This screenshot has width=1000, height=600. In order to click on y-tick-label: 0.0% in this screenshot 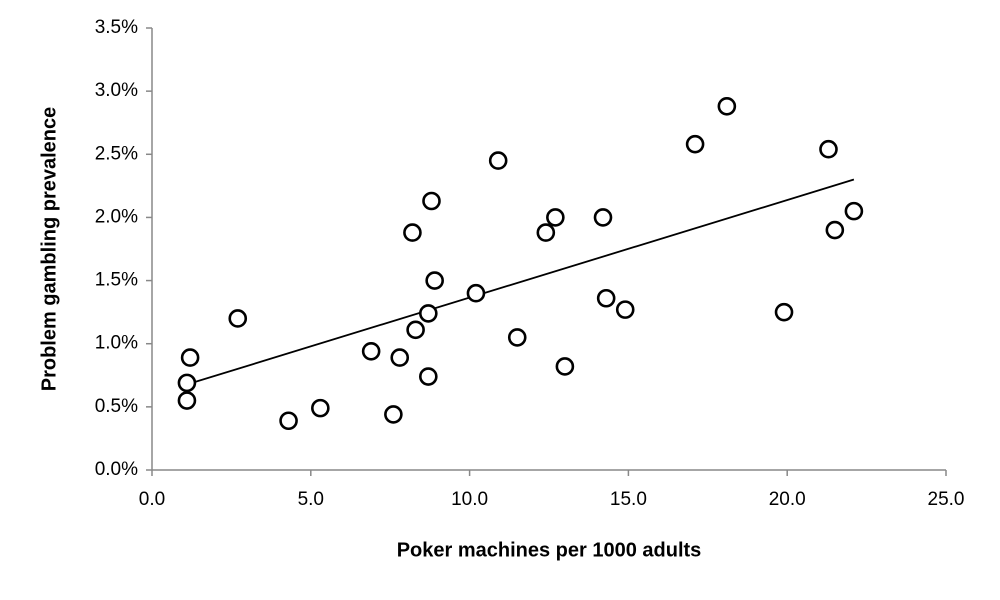, I will do `click(116, 469)`.